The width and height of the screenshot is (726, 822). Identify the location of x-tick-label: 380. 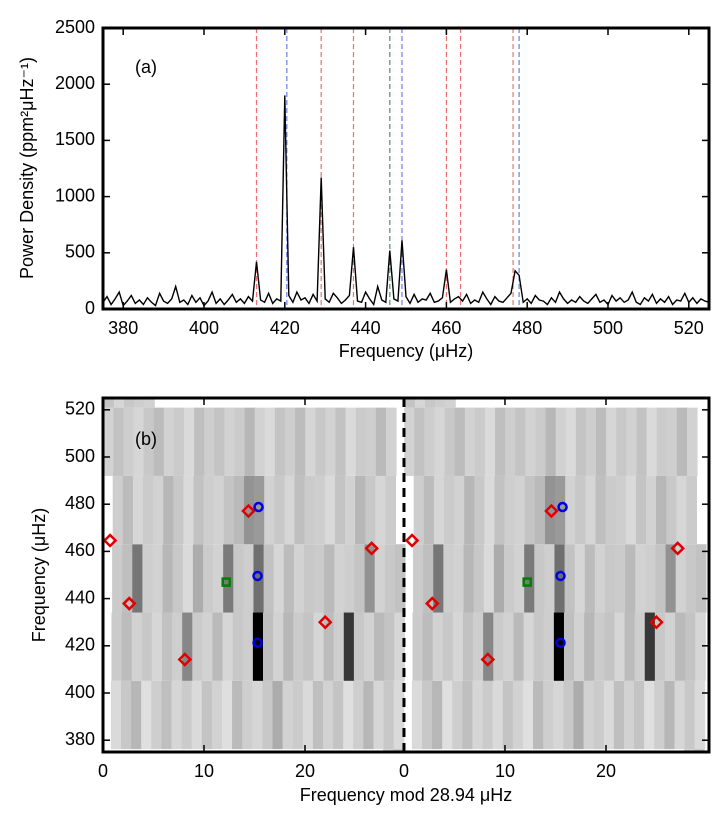
(123, 328).